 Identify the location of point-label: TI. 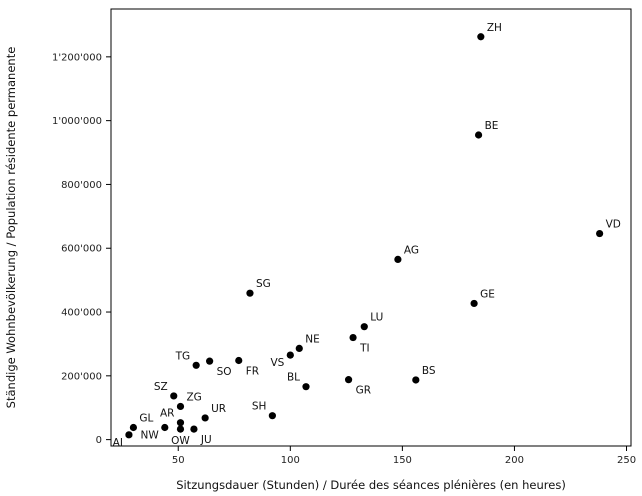
(364, 349).